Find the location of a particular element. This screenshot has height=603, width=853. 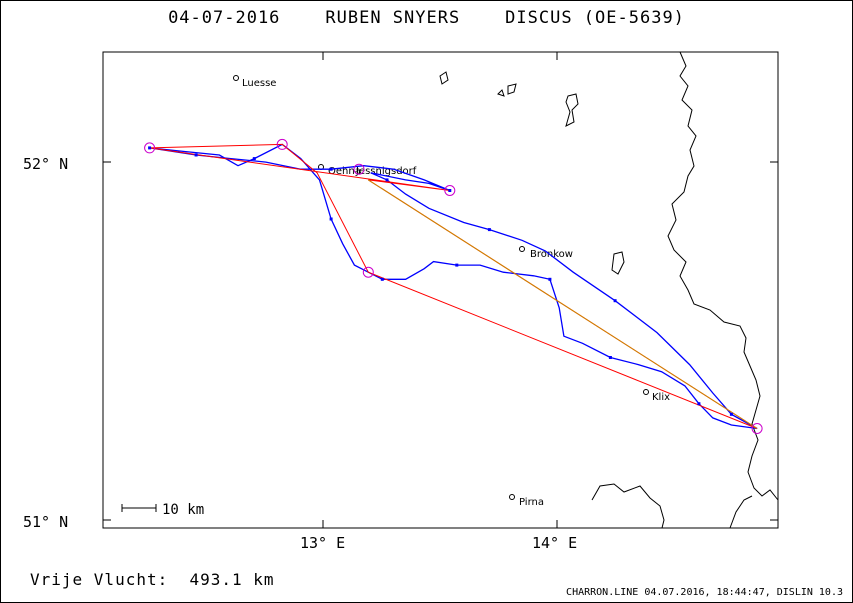

distance-readout: Vrije Vlucht: 493.1 km is located at coordinates (152, 579).